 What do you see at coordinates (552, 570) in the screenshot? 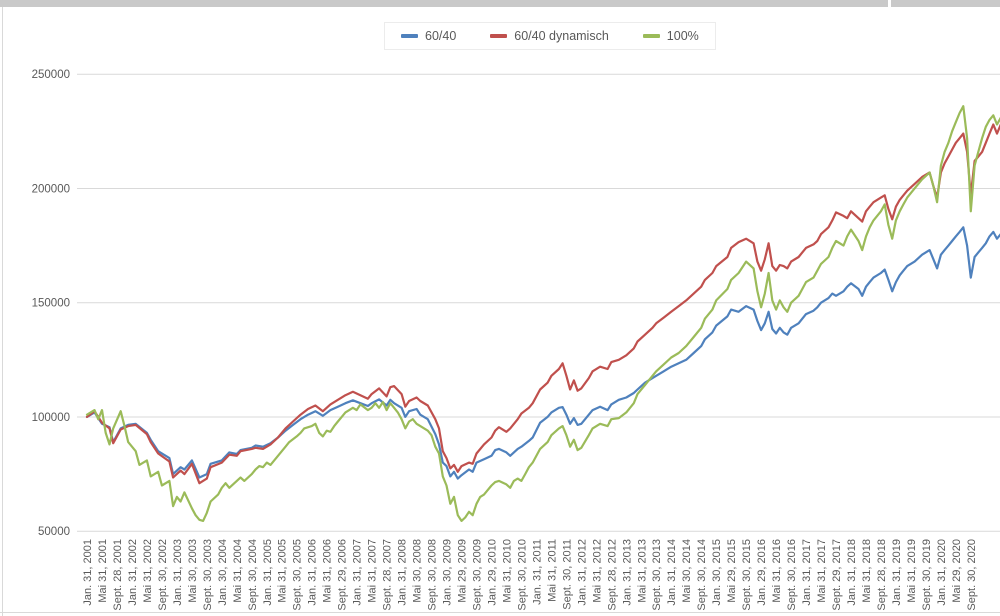
I see `x-axis-tick-label: Mai 31, 2011` at bounding box center [552, 570].